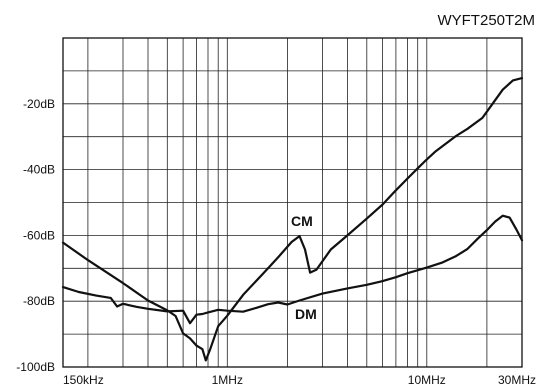 This screenshot has height=389, width=550. I want to click on x-tick-label: 10MHz, so click(427, 380).